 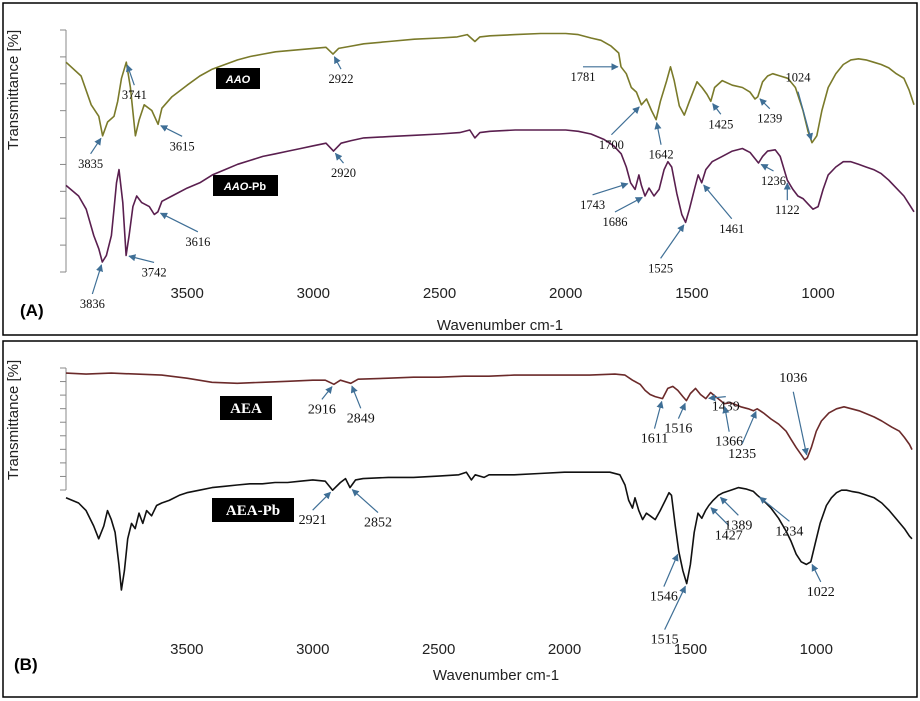 I want to click on x-tick-label-b: 2500, so click(x=438, y=649).